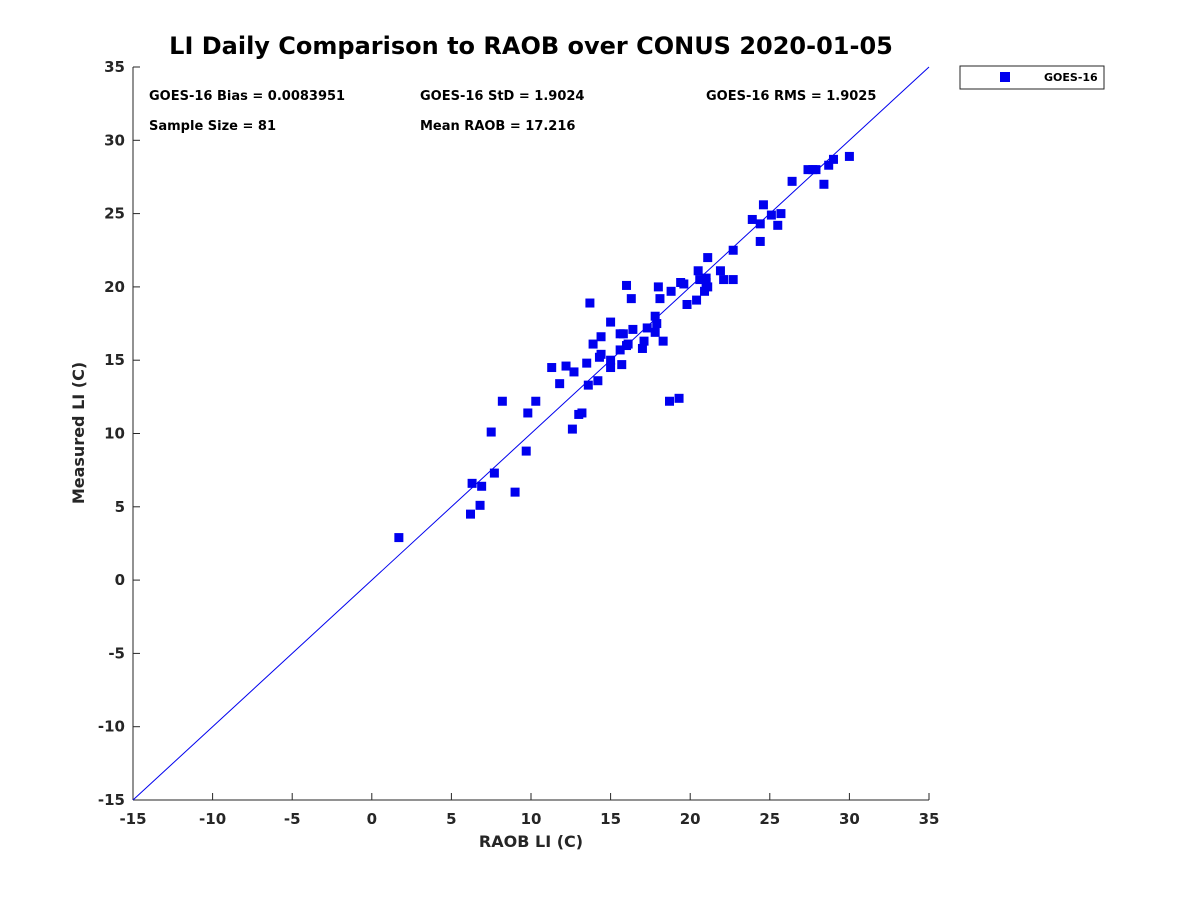 The width and height of the screenshot is (1200, 900). I want to click on x-tick-label: 20, so click(690, 819).